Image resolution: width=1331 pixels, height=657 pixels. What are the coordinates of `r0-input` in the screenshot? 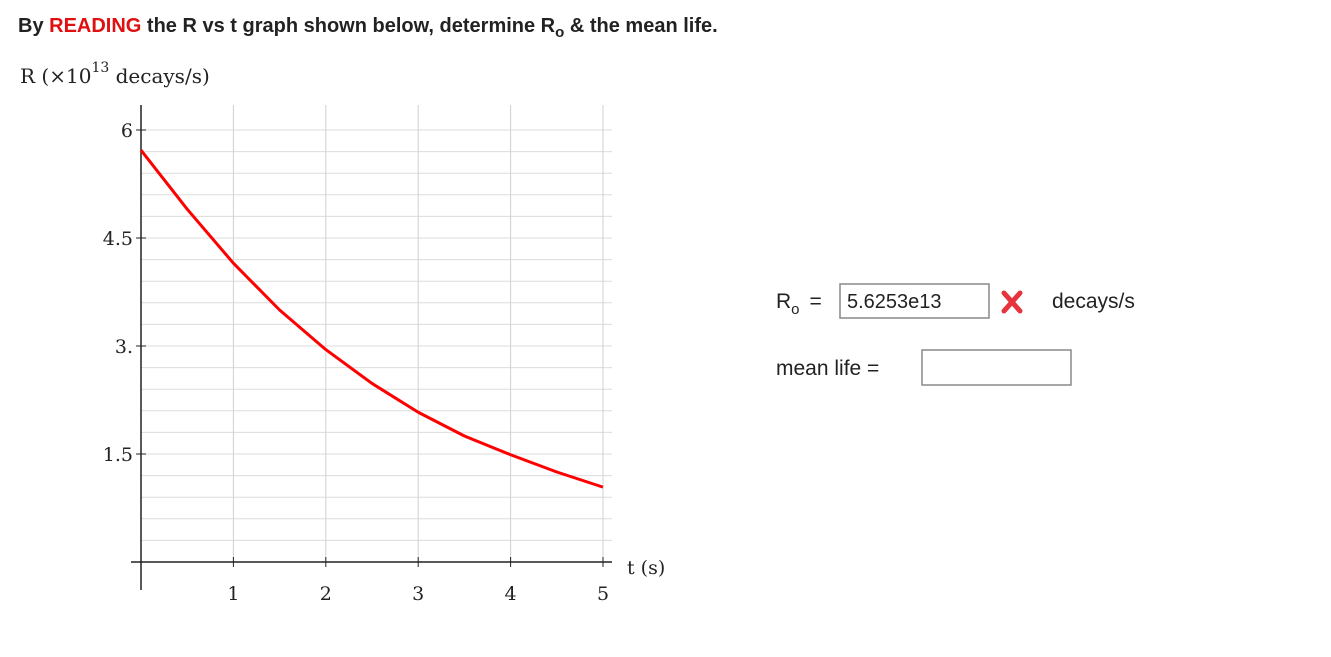 It's located at (914, 301).